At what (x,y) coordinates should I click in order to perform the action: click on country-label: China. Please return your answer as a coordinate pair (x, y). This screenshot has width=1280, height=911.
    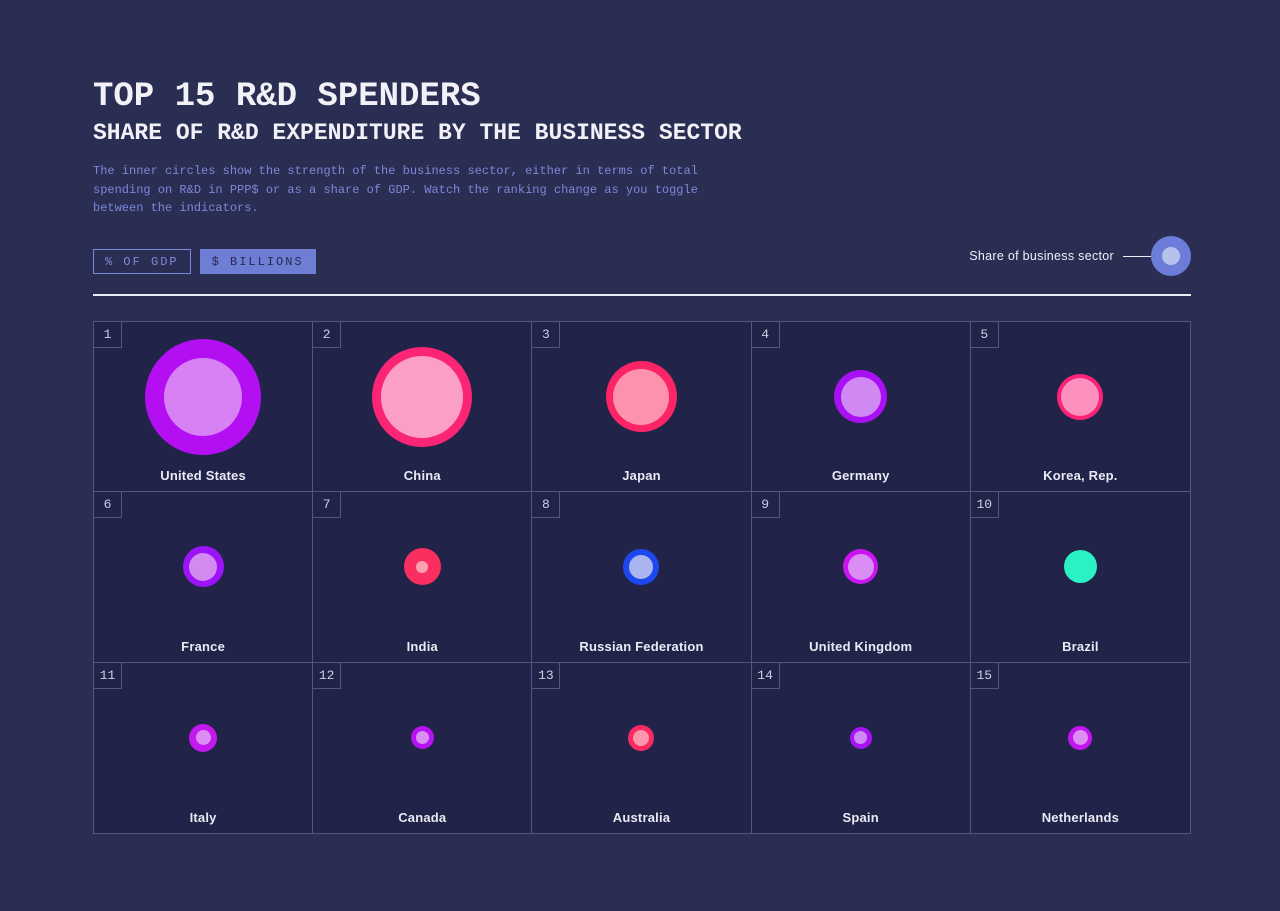
    Looking at the image, I should click on (422, 476).